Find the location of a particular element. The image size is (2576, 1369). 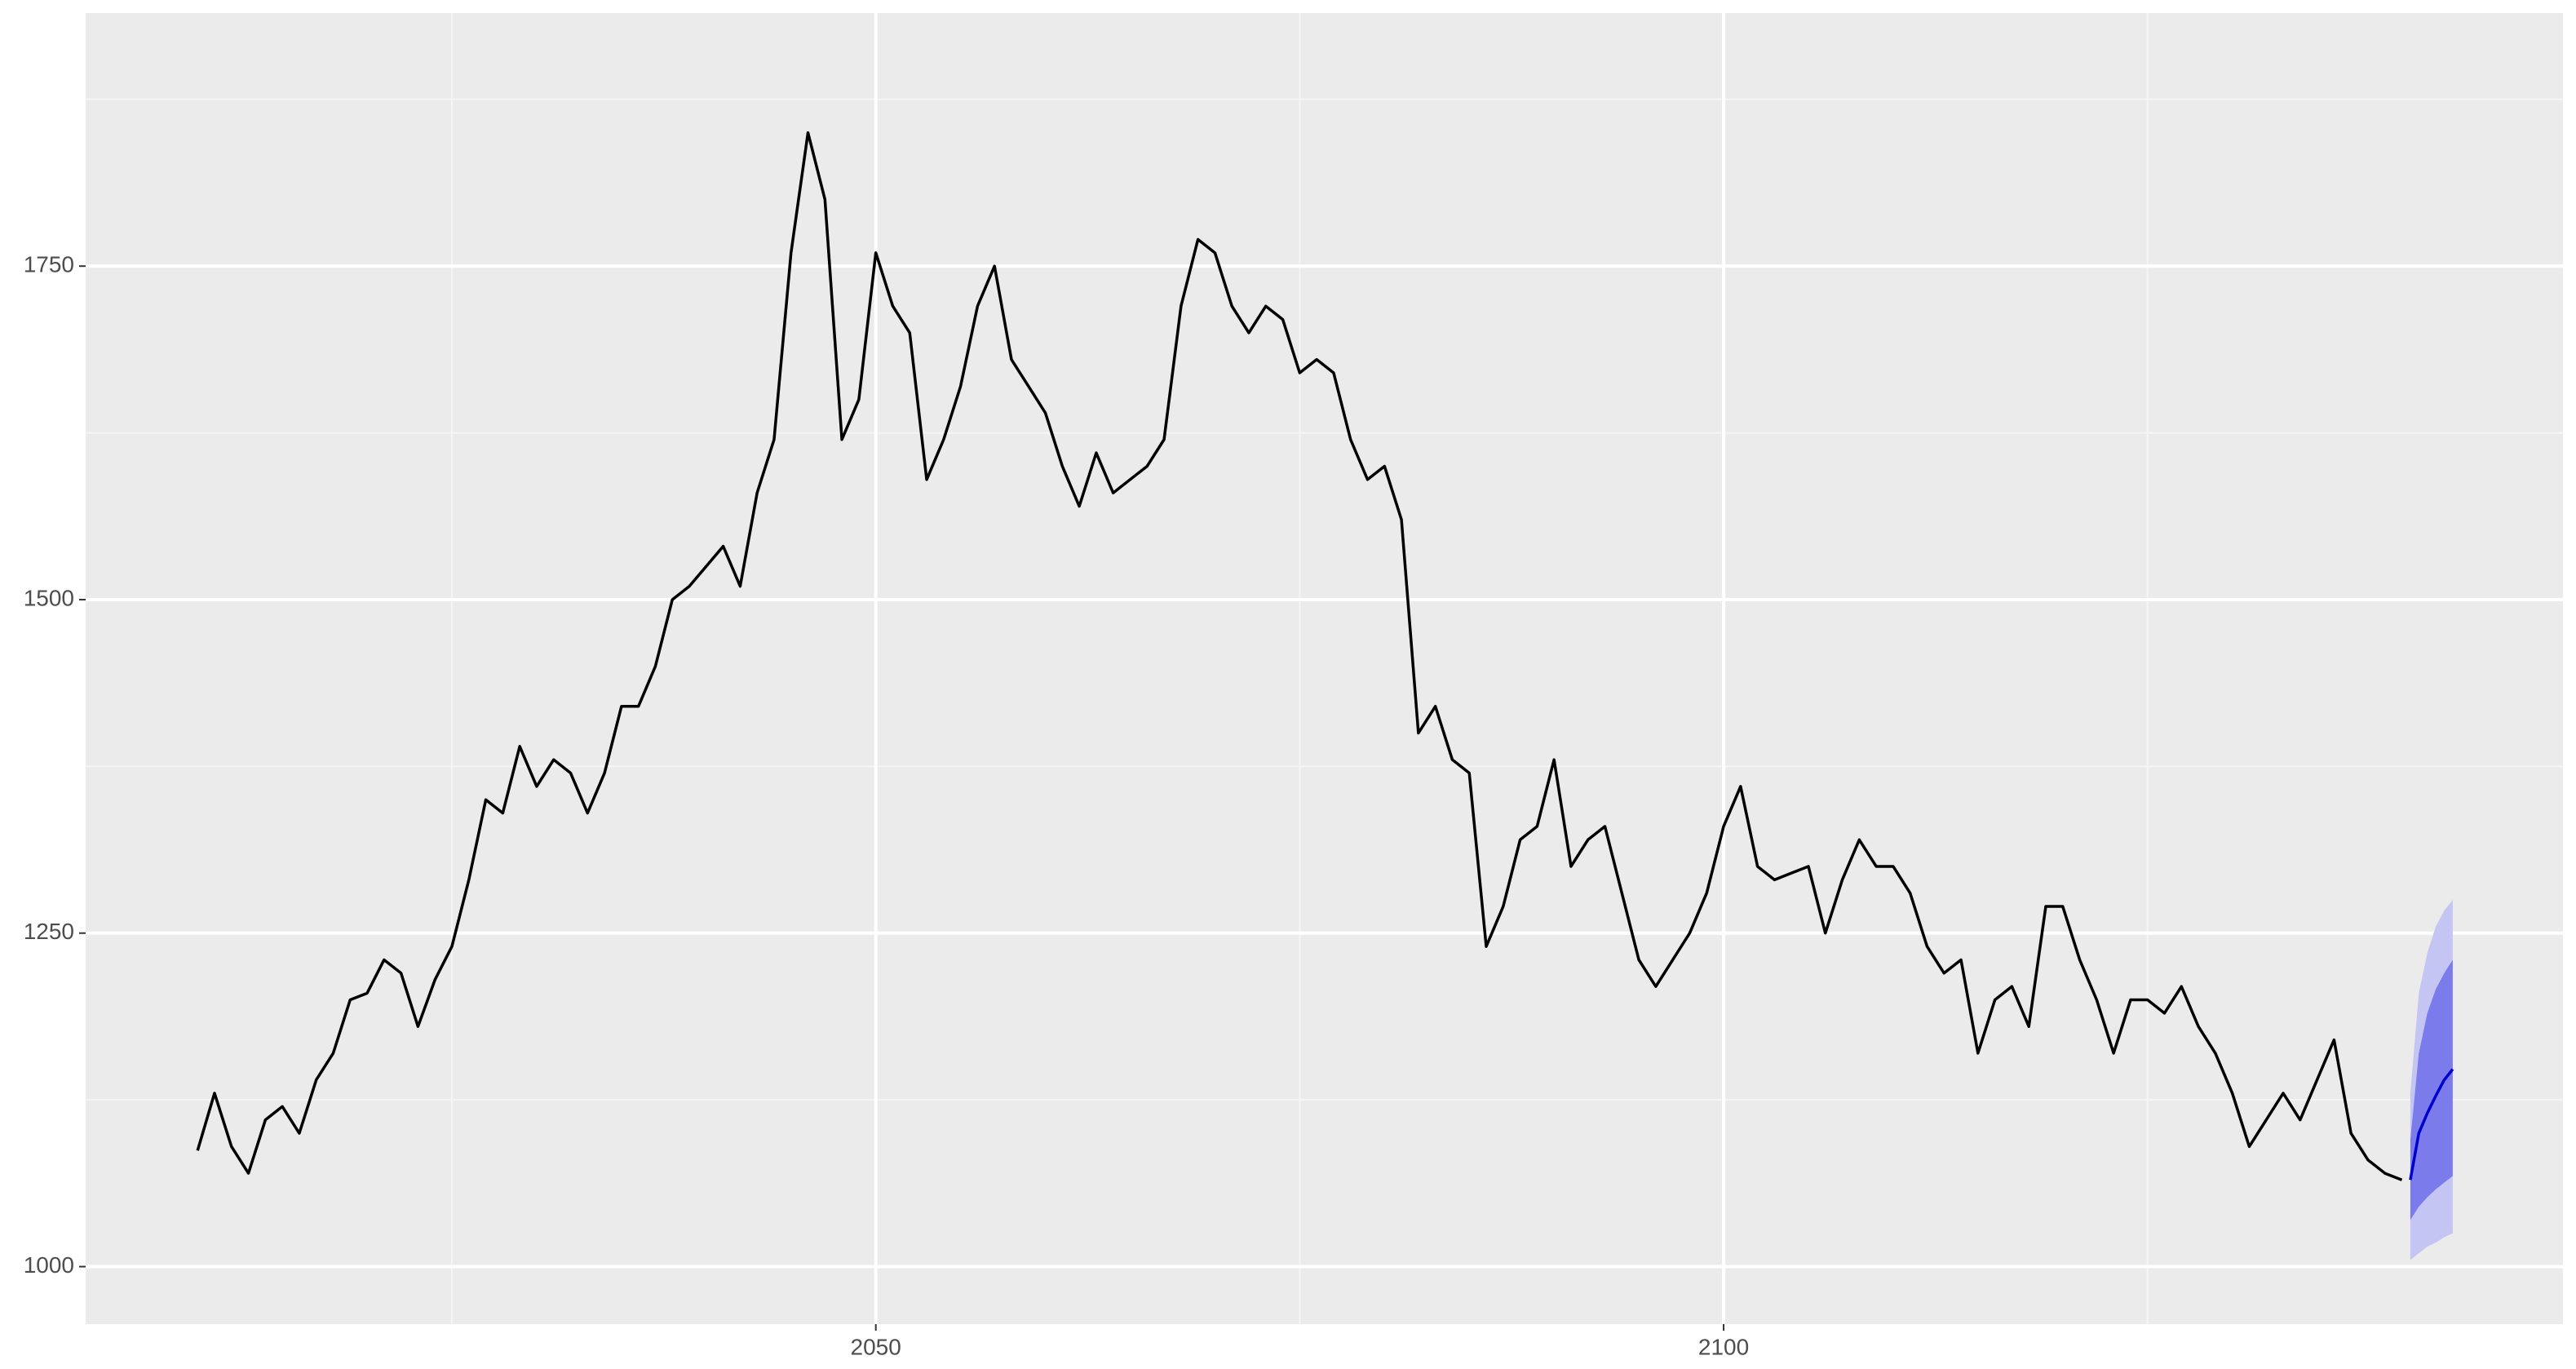

y-tick-label: 1750 is located at coordinates (49, 264).